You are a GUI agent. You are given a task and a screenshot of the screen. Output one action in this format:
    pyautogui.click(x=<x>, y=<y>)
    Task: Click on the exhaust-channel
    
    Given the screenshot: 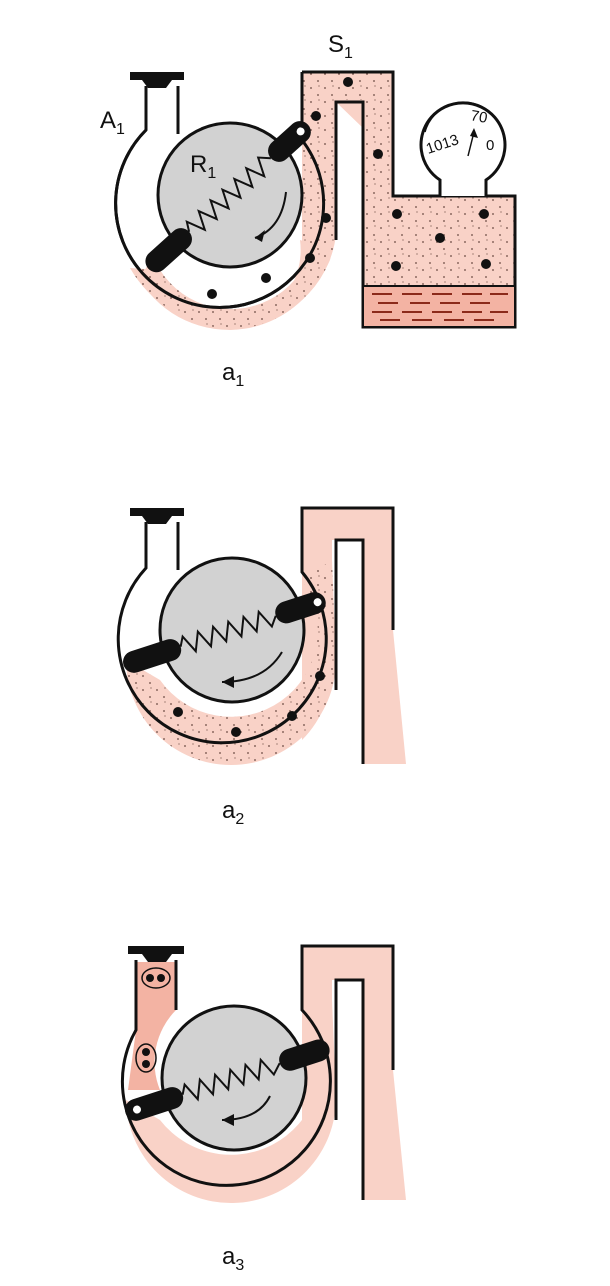 What is the action you would take?
    pyautogui.click(x=408, y=199)
    